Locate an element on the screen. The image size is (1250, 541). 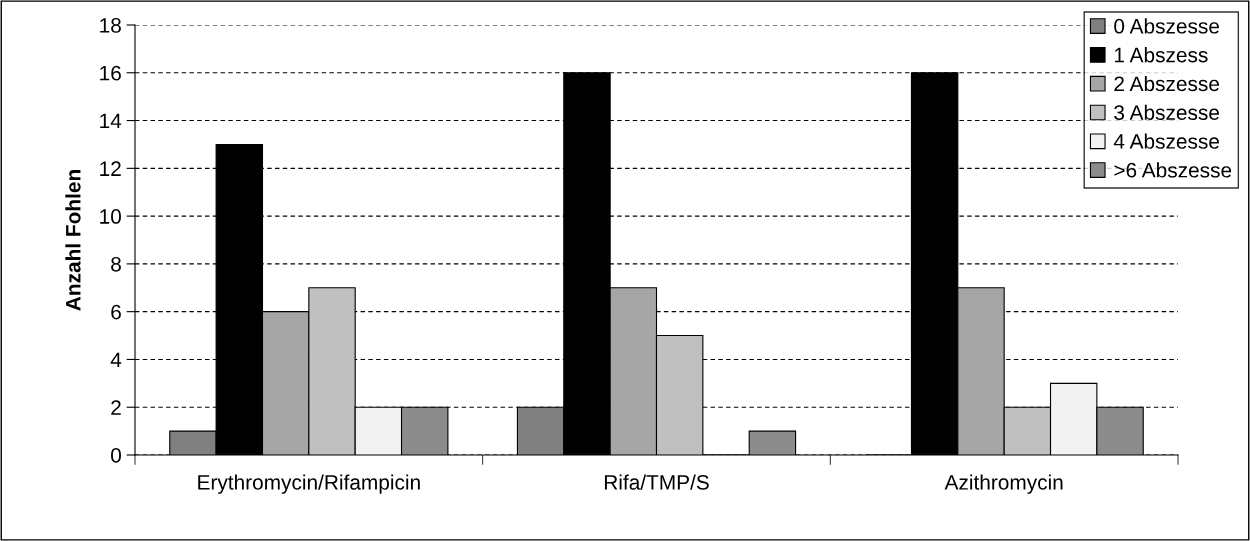
y-tick-label: 4 is located at coordinates (116, 359).